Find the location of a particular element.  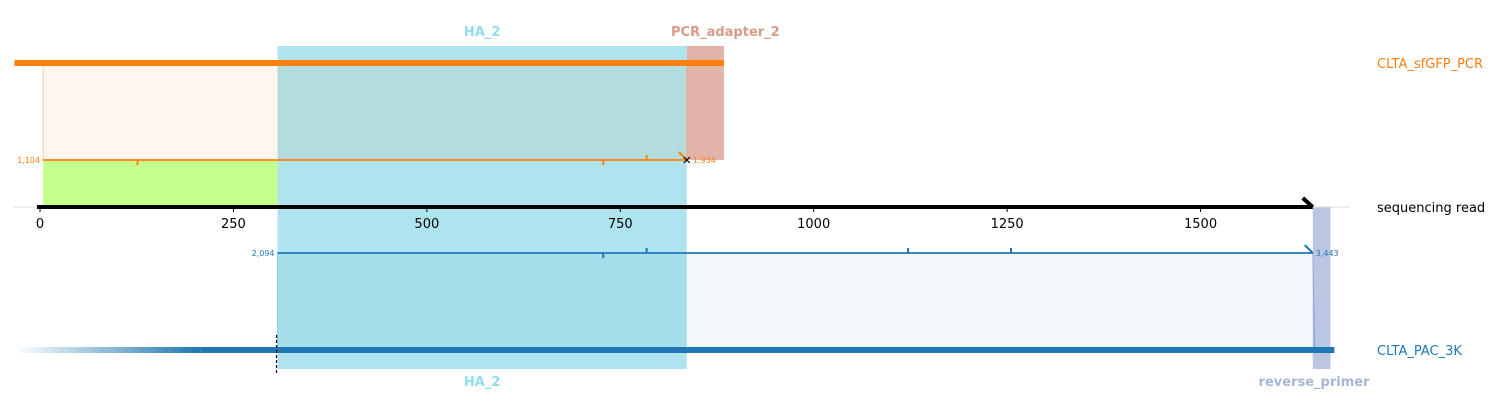

reference-name-clta-pac: CLTA_PAC_3K is located at coordinates (1419, 351).